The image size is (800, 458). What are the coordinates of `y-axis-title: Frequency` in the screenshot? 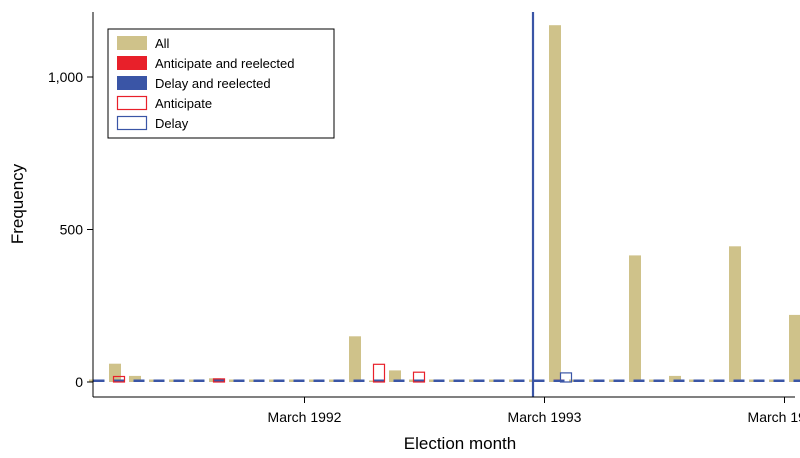 It's located at (17, 203).